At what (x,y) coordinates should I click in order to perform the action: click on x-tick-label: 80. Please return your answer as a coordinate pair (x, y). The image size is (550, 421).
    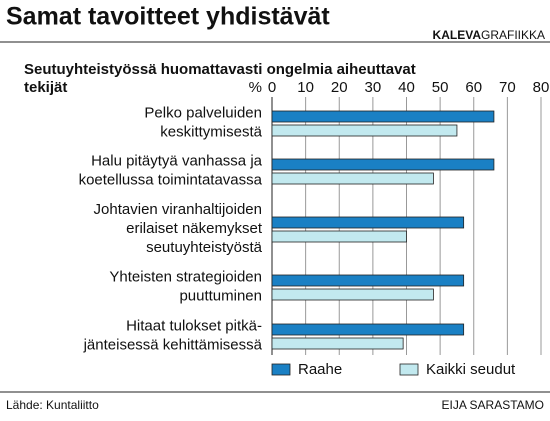
    Looking at the image, I should click on (541, 87).